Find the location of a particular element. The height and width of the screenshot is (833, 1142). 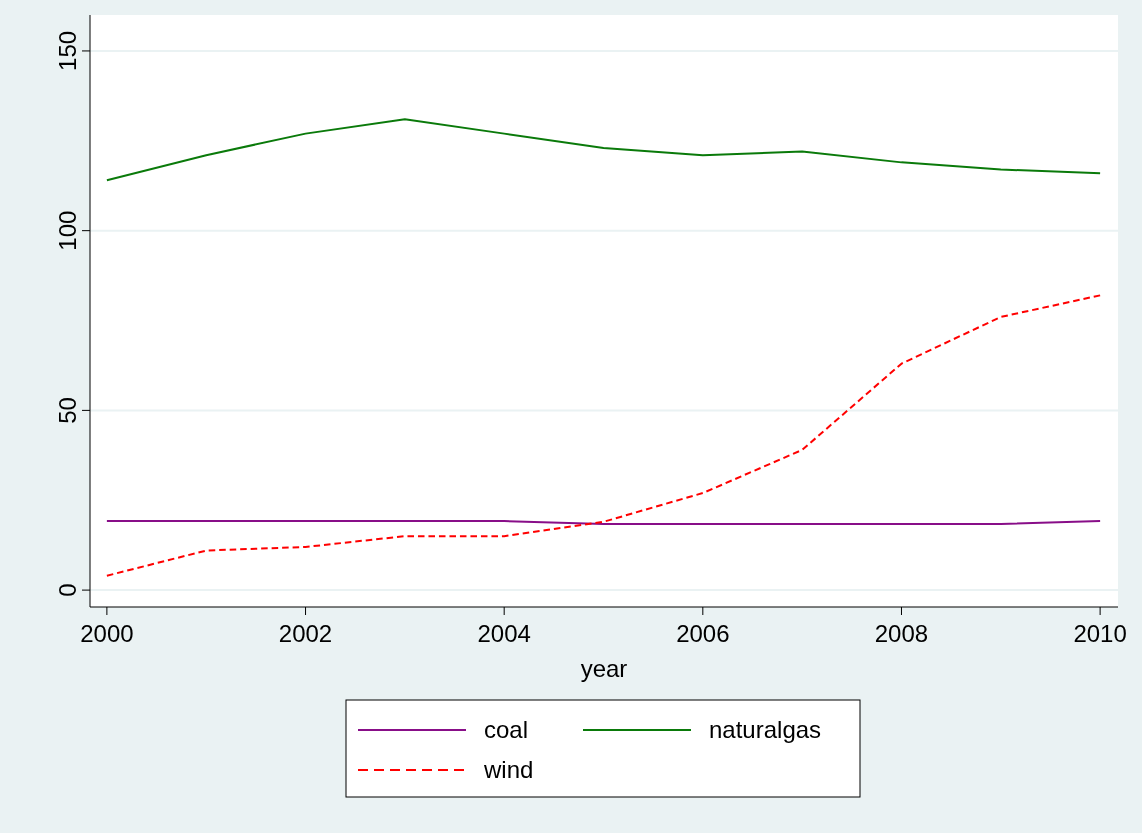

y-tick-label: 150 is located at coordinates (67, 50).